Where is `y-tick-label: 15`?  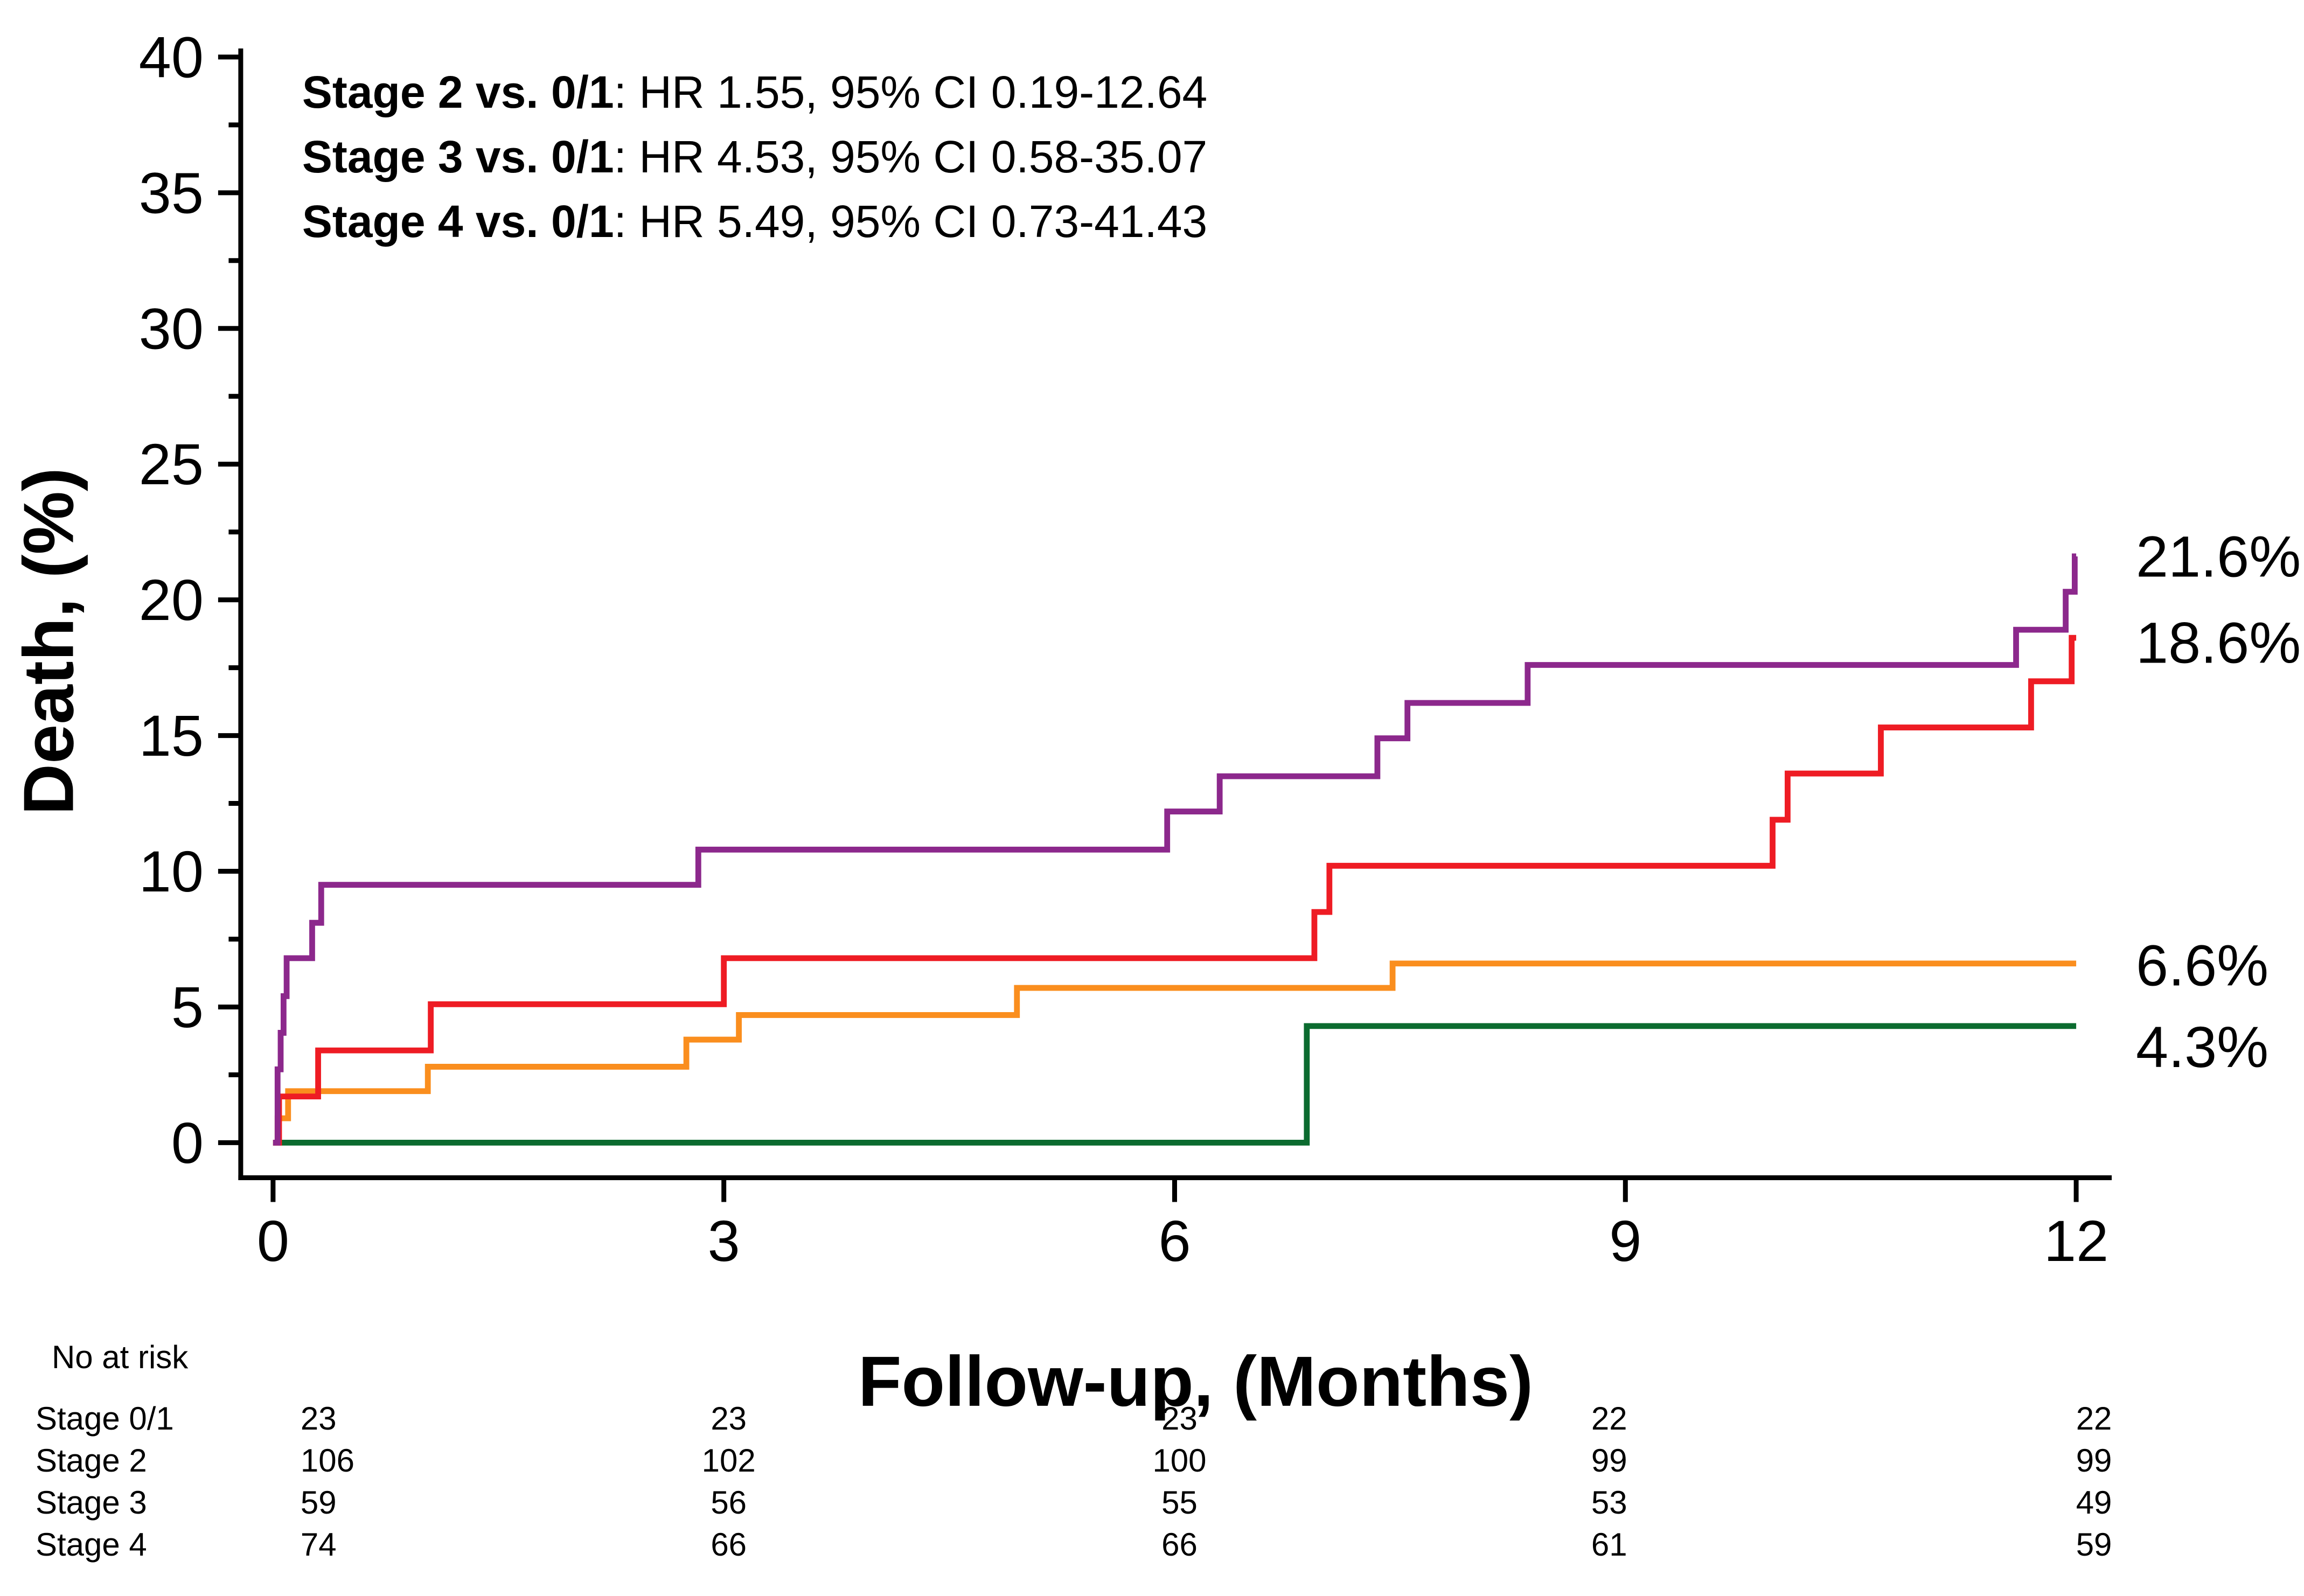
y-tick-label: 15 is located at coordinates (171, 735).